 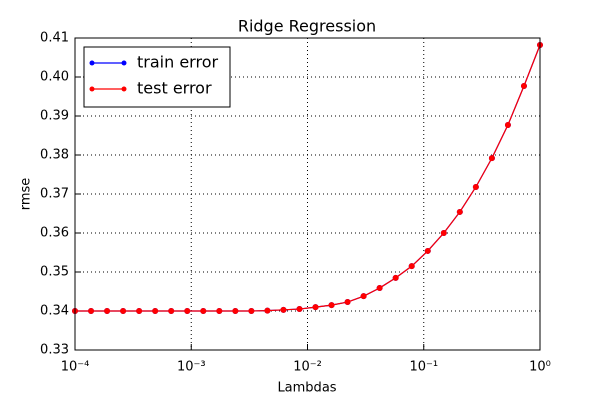 What do you see at coordinates (54, 194) in the screenshot?
I see `y-tick-label: 0.37` at bounding box center [54, 194].